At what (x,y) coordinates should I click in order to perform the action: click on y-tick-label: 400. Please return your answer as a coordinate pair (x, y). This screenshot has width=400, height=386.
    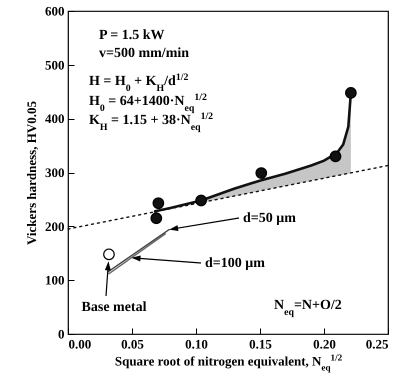
    Looking at the image, I should click on (54, 118).